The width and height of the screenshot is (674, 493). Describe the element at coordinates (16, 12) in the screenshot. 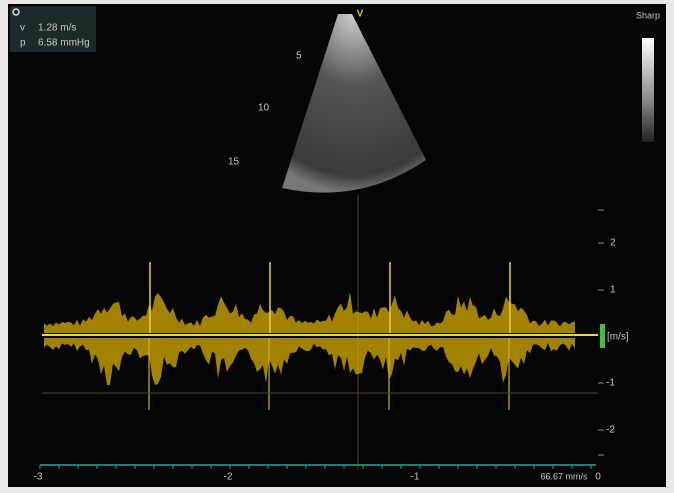

I see `measure-icon` at that location.